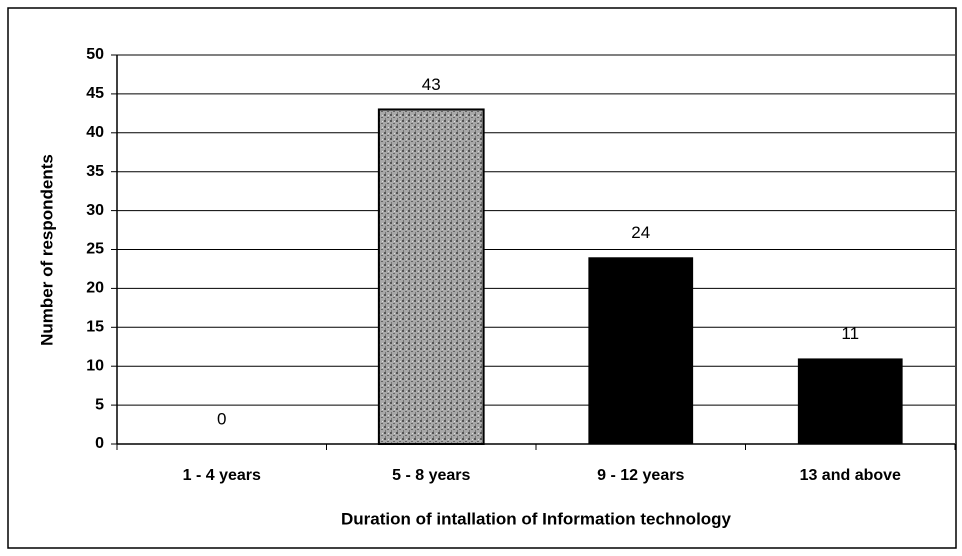 The width and height of the screenshot is (962, 556). I want to click on y-tick-label: 30, so click(95, 210).